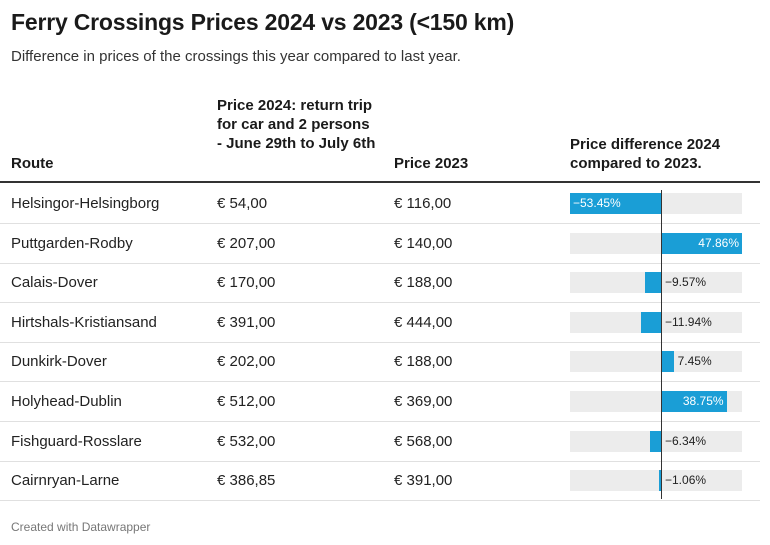  What do you see at coordinates (380, 442) in the screenshot?
I see `table-row: Fishguard-Rosslare € 532,00 € 568,00 −6.34%` at bounding box center [380, 442].